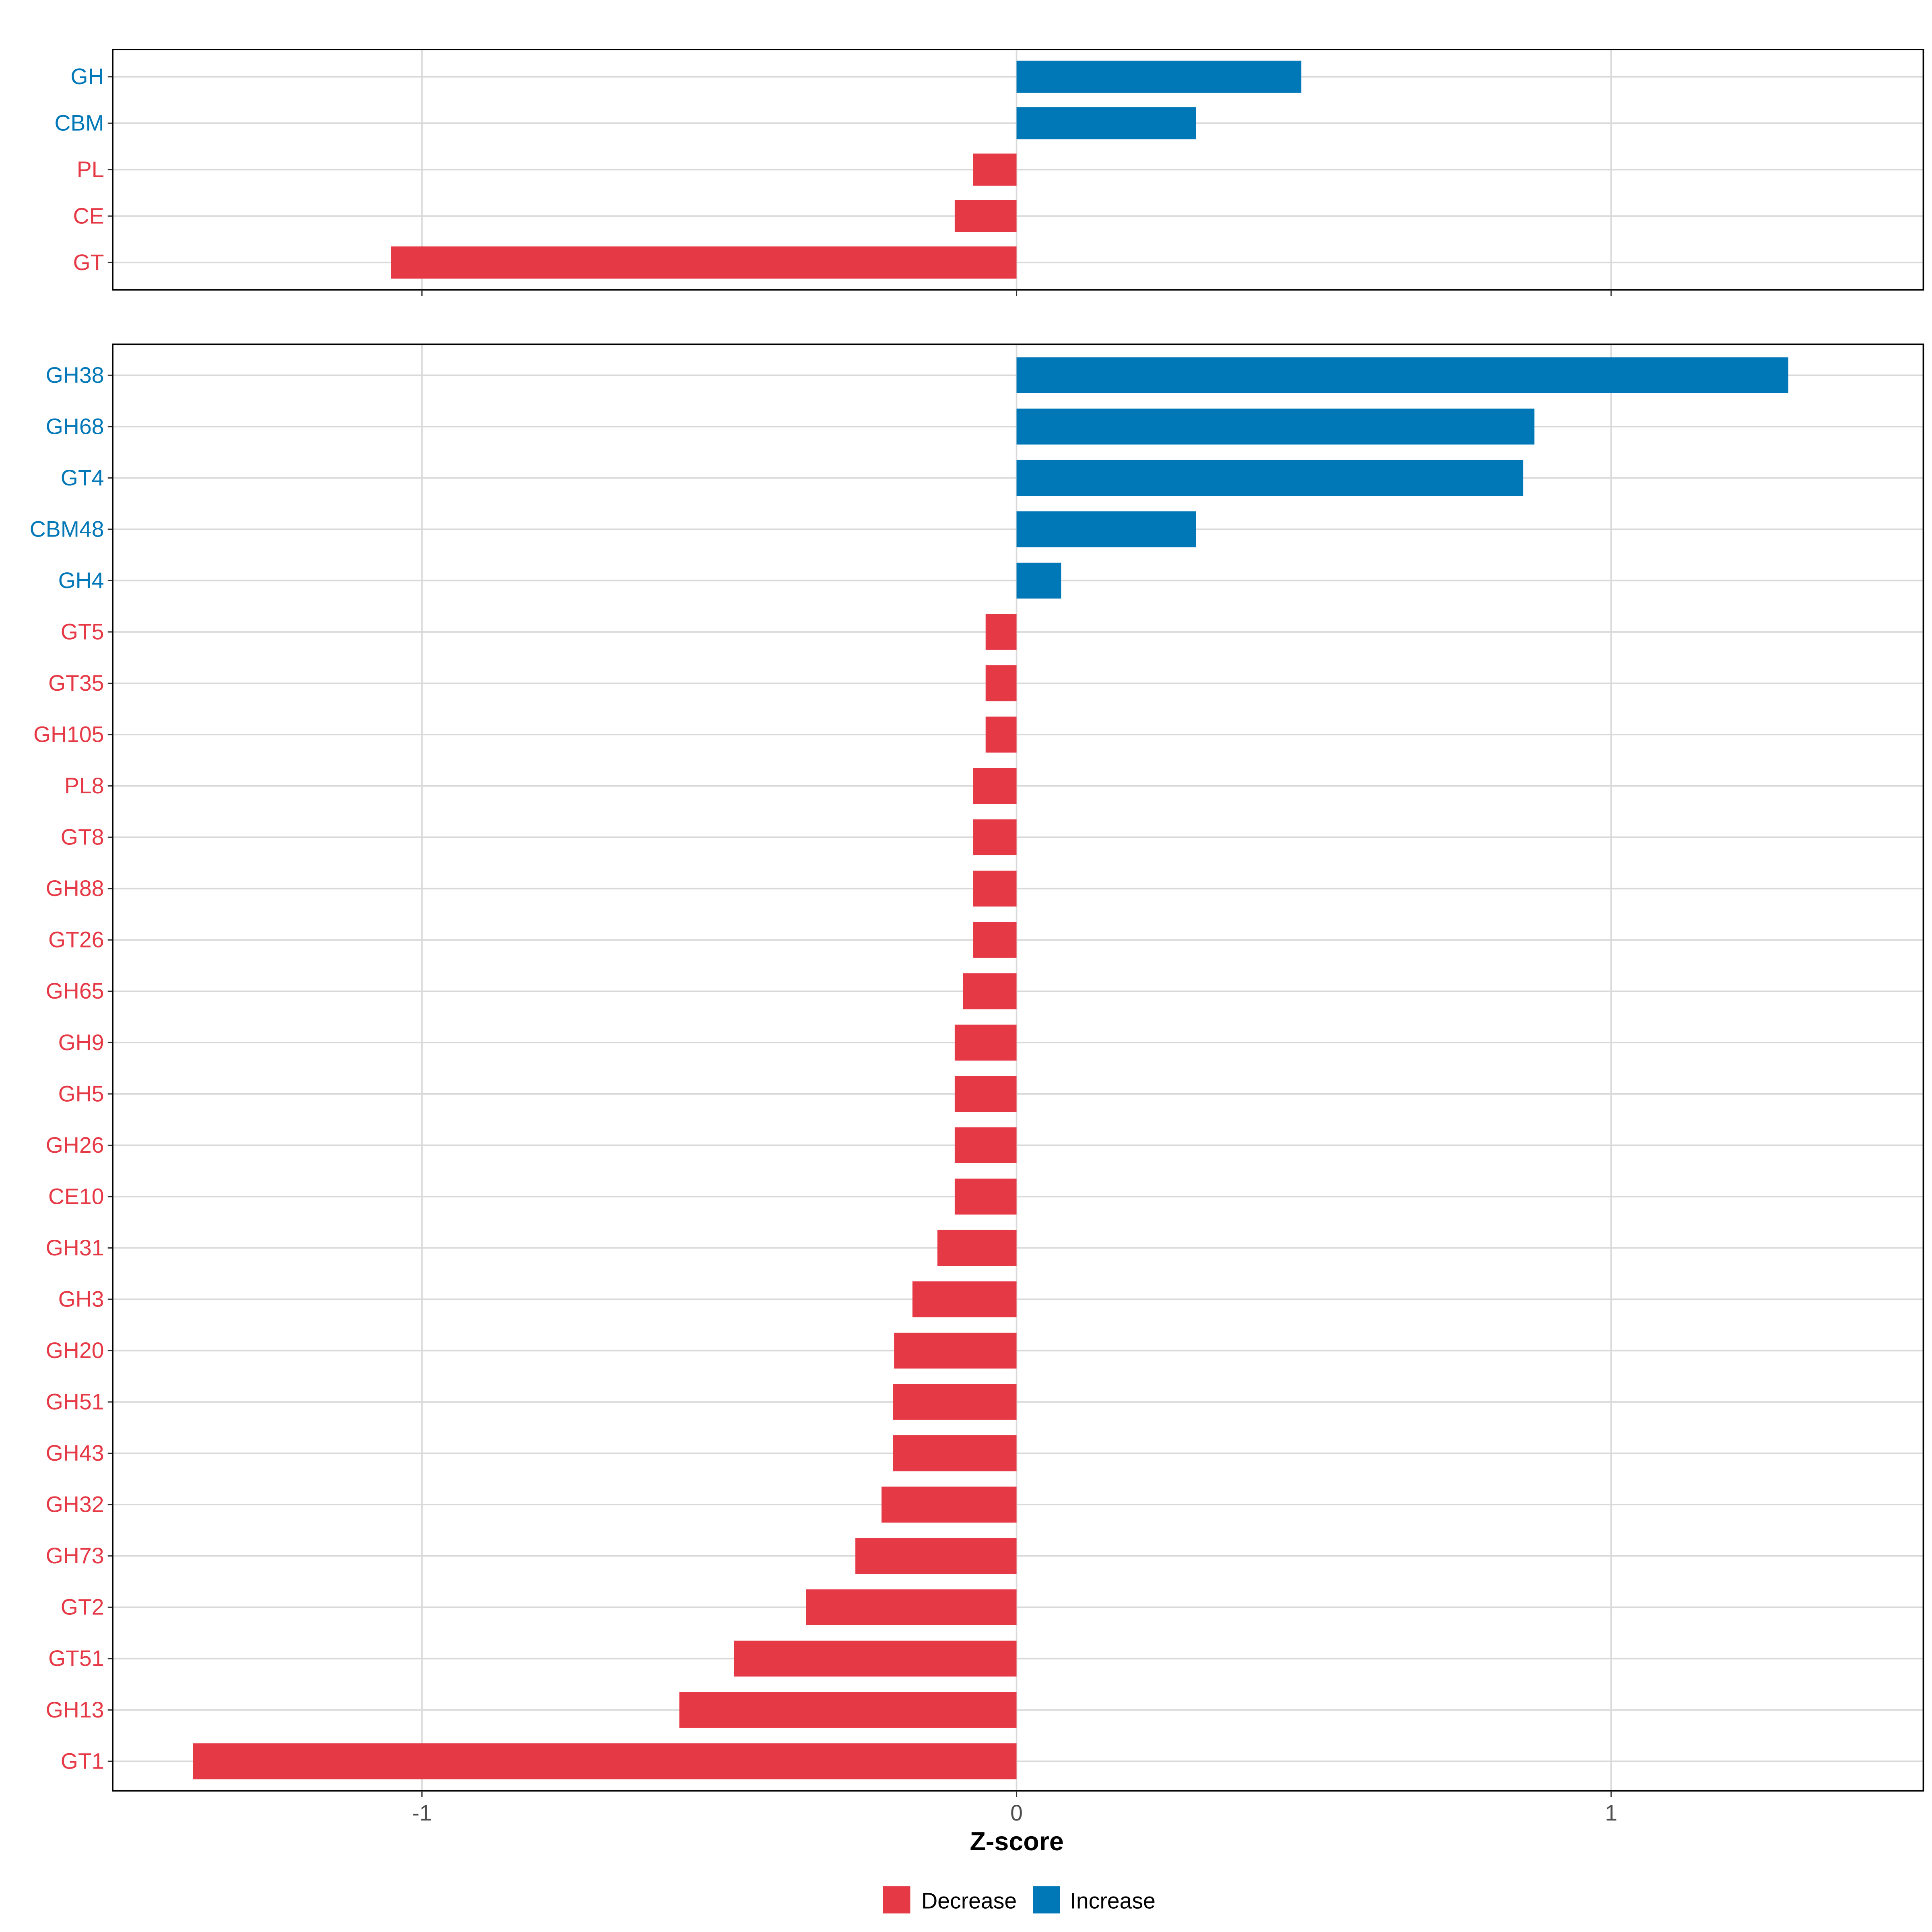 This screenshot has height=1932, width=1932. I want to click on category-label-gh: GH, so click(87, 76).